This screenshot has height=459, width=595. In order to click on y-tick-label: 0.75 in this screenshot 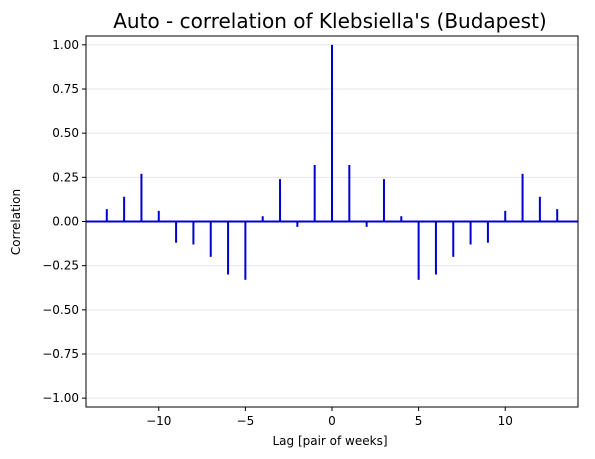, I will do `click(65, 89)`.